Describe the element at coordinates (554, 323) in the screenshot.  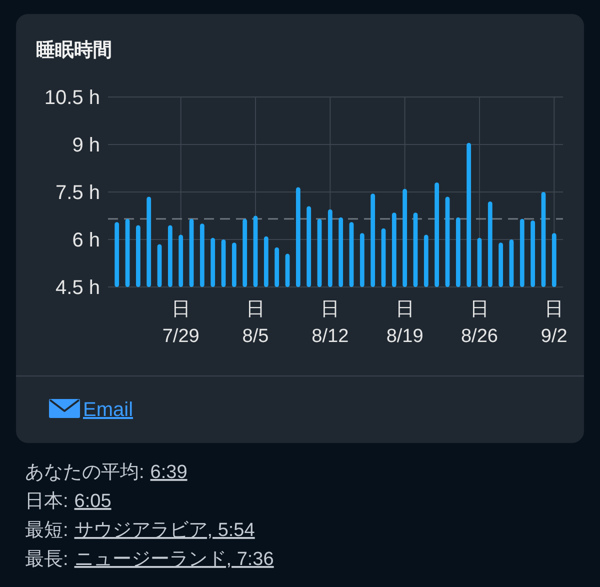
I see `x-tick-label: 日 9/2` at that location.